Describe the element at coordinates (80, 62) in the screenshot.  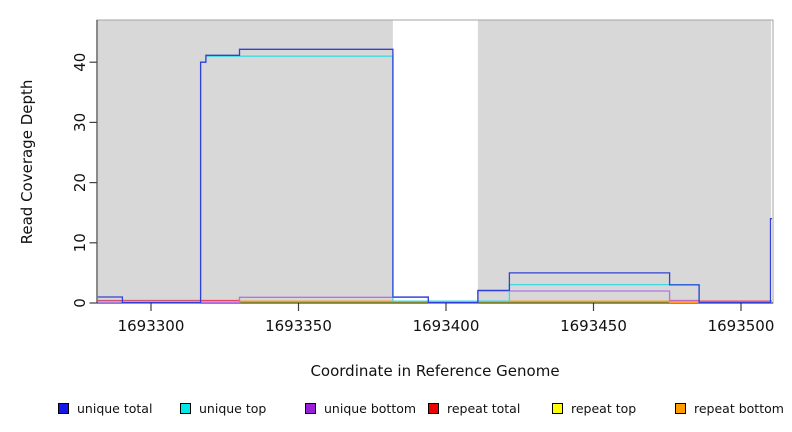
I see `y-tick-label: 40` at that location.